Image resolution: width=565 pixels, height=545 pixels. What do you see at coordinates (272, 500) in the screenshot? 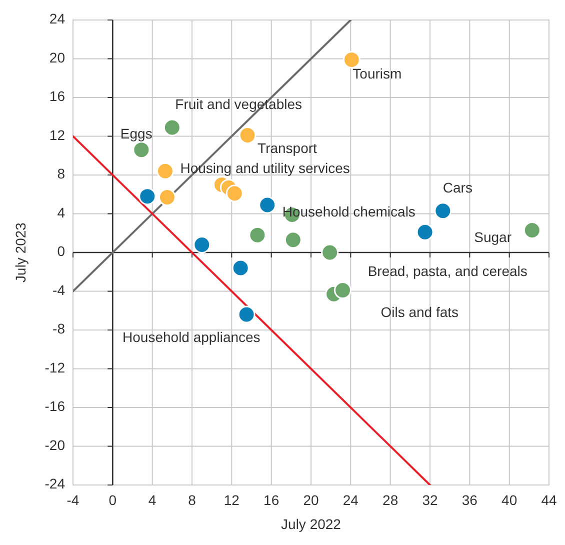
I see `x-tick-label: 16` at bounding box center [272, 500].